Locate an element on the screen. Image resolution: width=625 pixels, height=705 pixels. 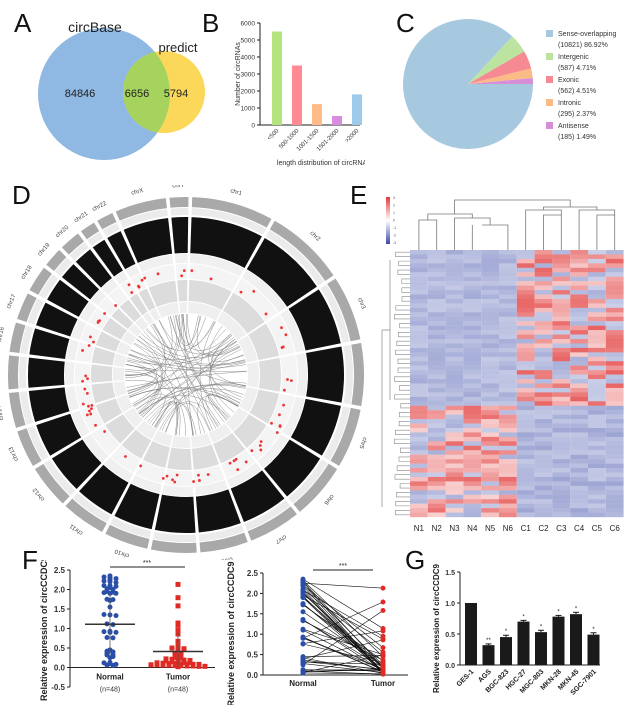
chromosome-label: chr10 is located at coordinates (121, 552).